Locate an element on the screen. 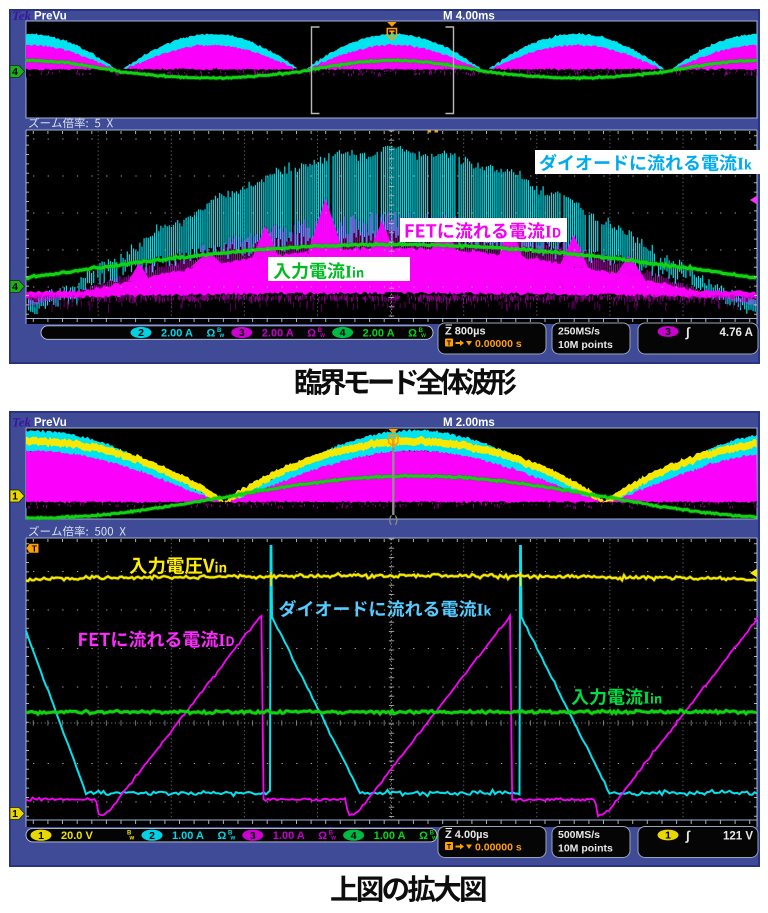 This screenshot has width=768, height=913. svg-text: M 2.00ms is located at coordinates (469, 423).